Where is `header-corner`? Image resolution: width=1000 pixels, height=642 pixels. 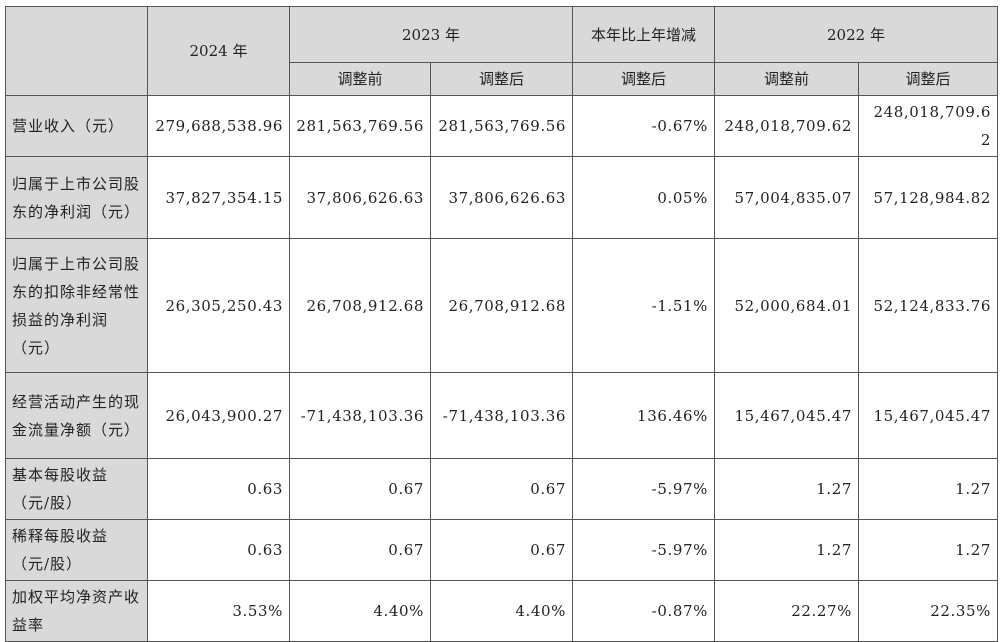
header-corner is located at coordinates (76, 51).